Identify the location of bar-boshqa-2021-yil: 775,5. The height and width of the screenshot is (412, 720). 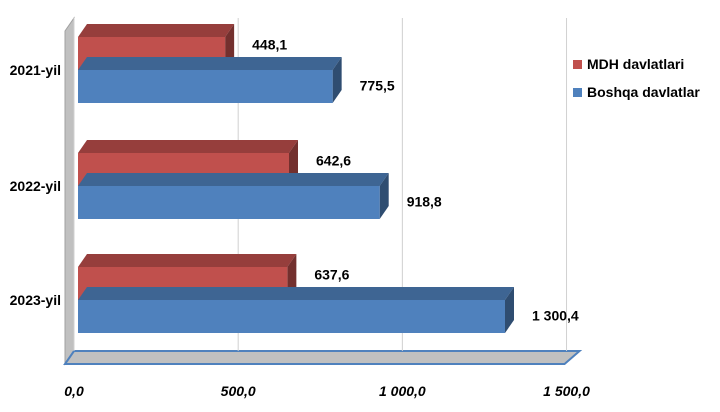
(236, 80).